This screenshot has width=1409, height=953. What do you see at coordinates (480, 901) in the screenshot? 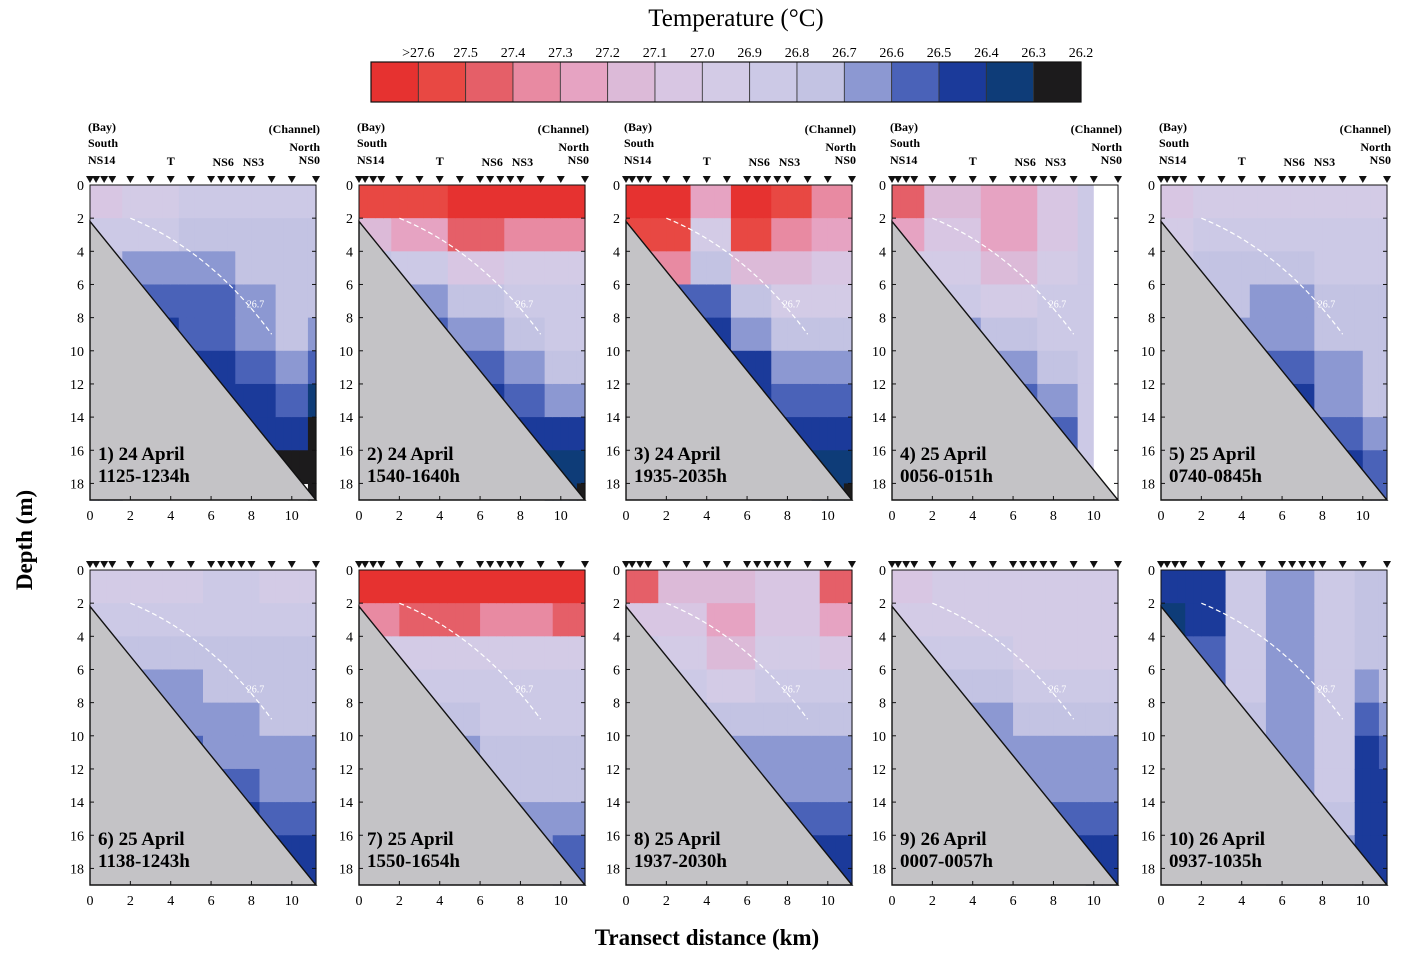
I see `x-tick-label: 6` at bounding box center [480, 901].